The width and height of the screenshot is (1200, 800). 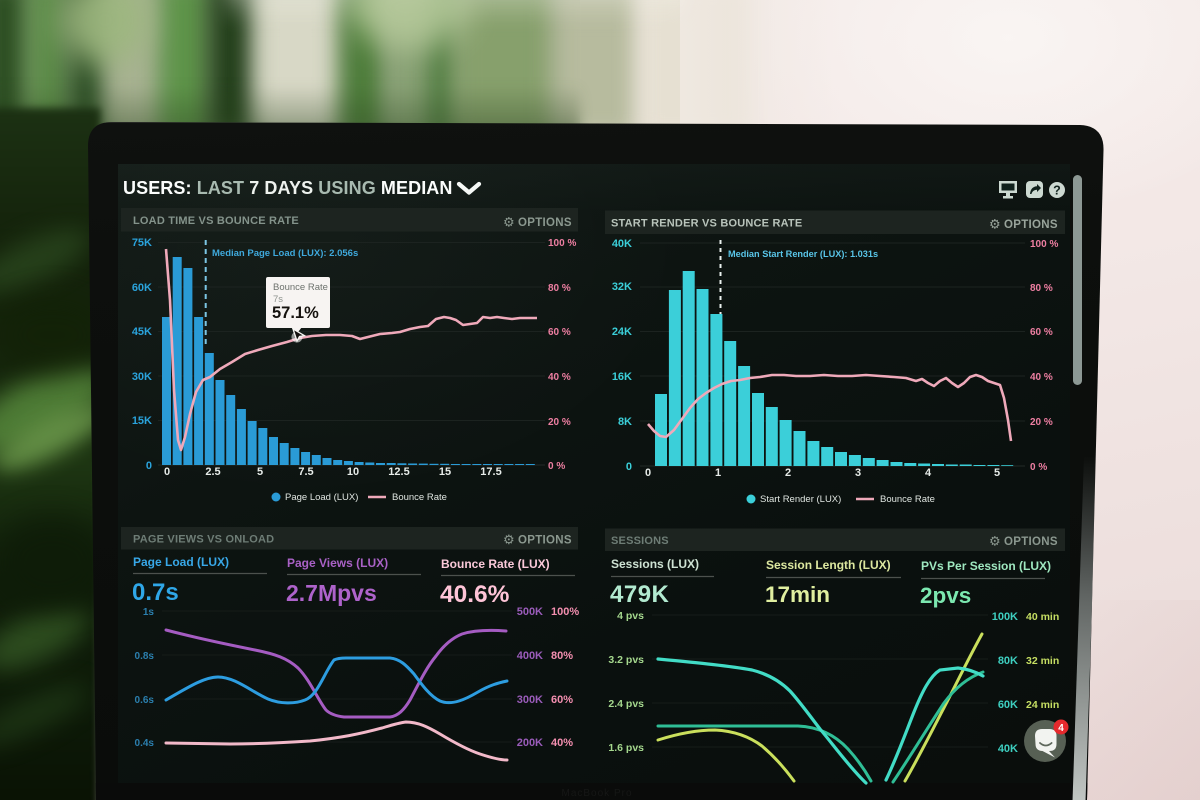 I want to click on svg-text: 500K, so click(x=530, y=612).